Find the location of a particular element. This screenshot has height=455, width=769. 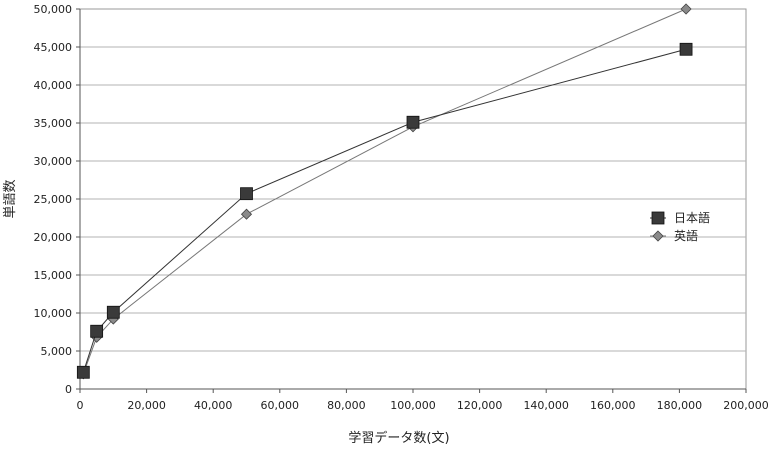

y-tick-label: 5,000 is located at coordinates (57, 351).